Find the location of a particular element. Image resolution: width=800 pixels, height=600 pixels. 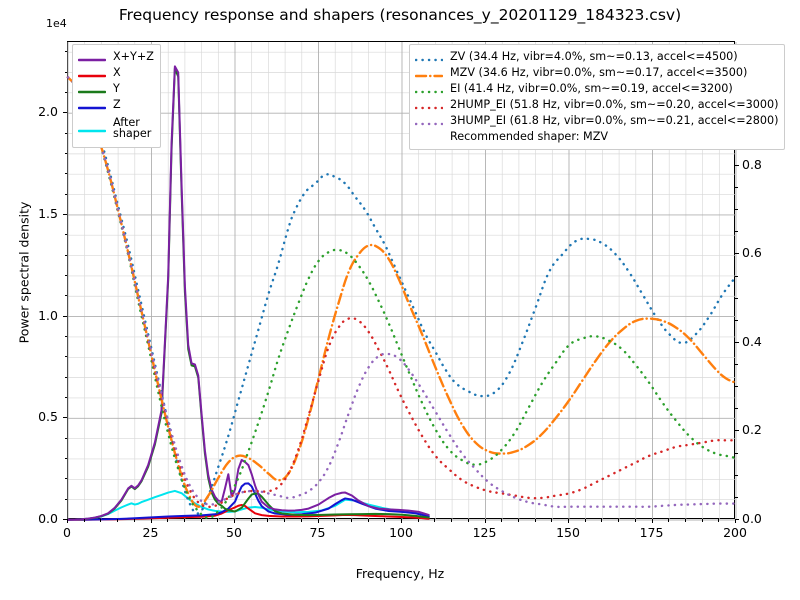

legend-item: Y is located at coordinates (115, 89).